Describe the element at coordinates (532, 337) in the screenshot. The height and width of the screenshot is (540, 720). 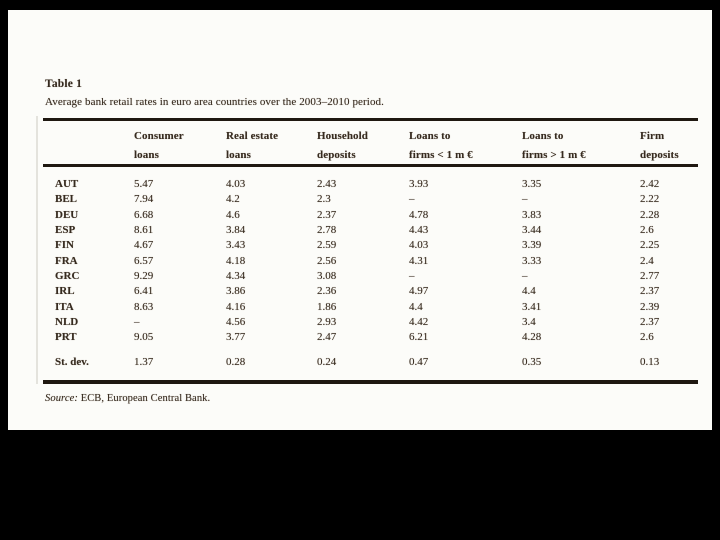
I see `table-cell: 4.28` at that location.